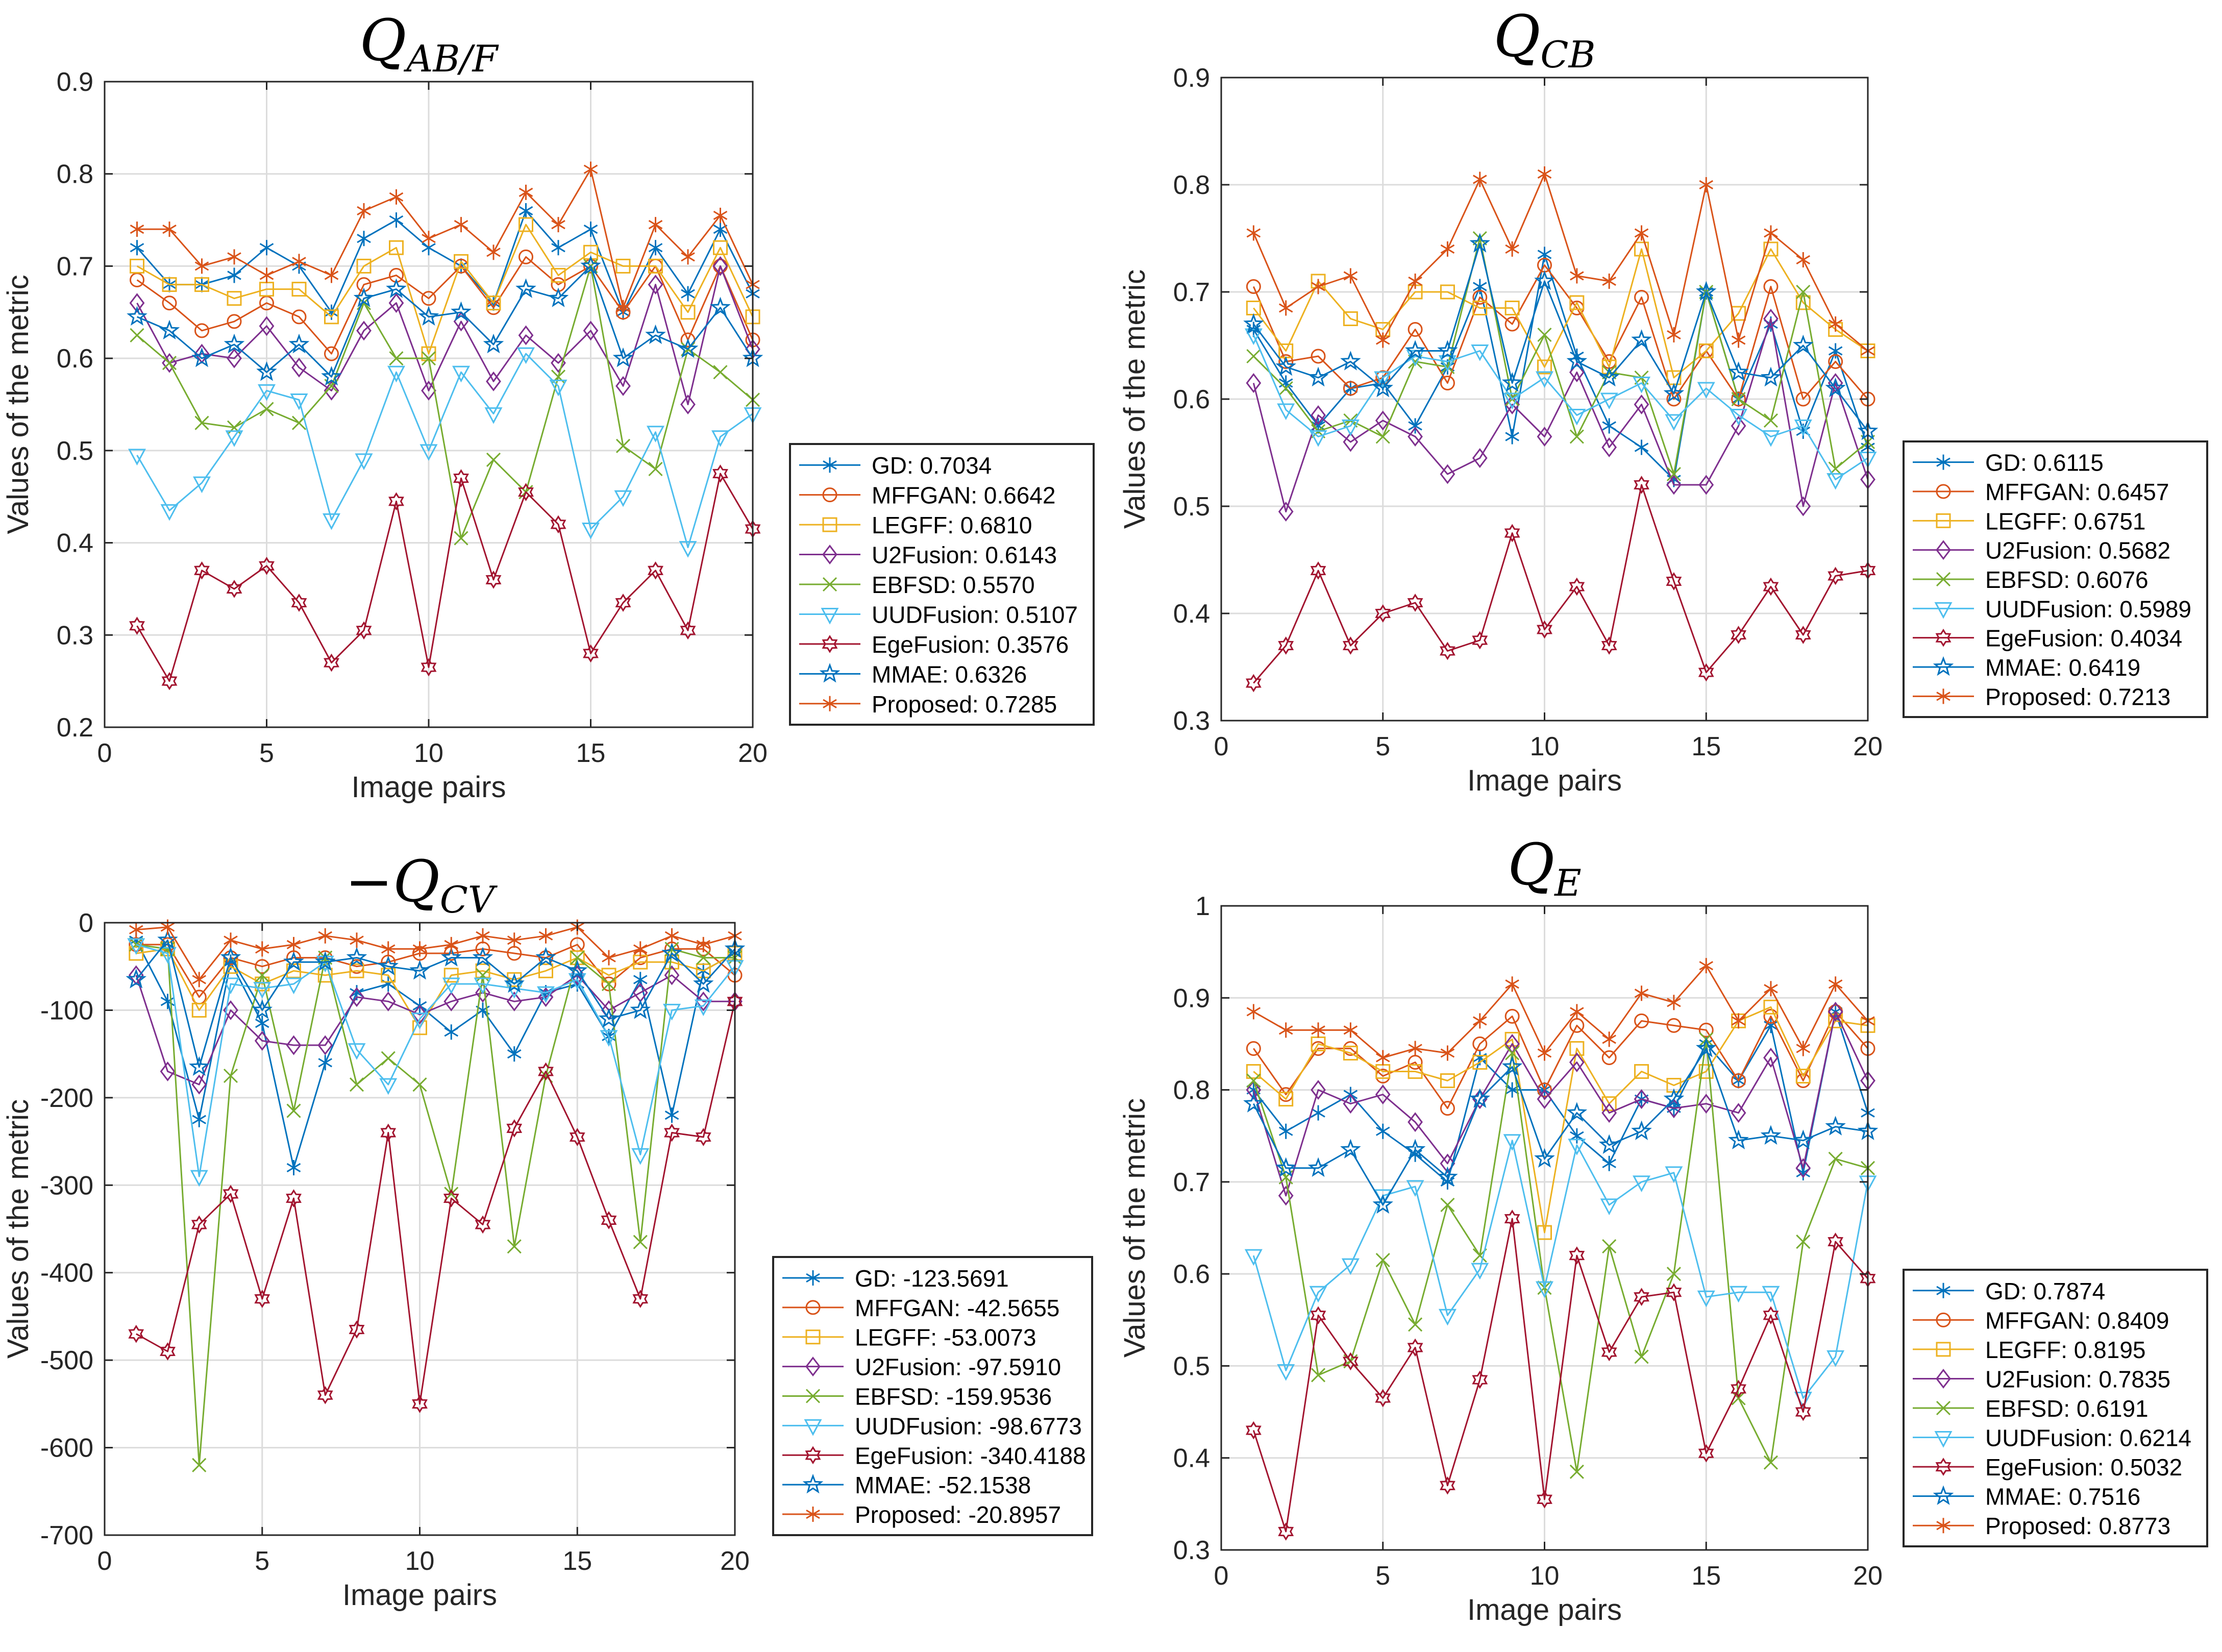 The width and height of the screenshot is (2222, 1652). What do you see at coordinates (67, 1185) in the screenshot?
I see `y-tick-label: -300` at bounding box center [67, 1185].